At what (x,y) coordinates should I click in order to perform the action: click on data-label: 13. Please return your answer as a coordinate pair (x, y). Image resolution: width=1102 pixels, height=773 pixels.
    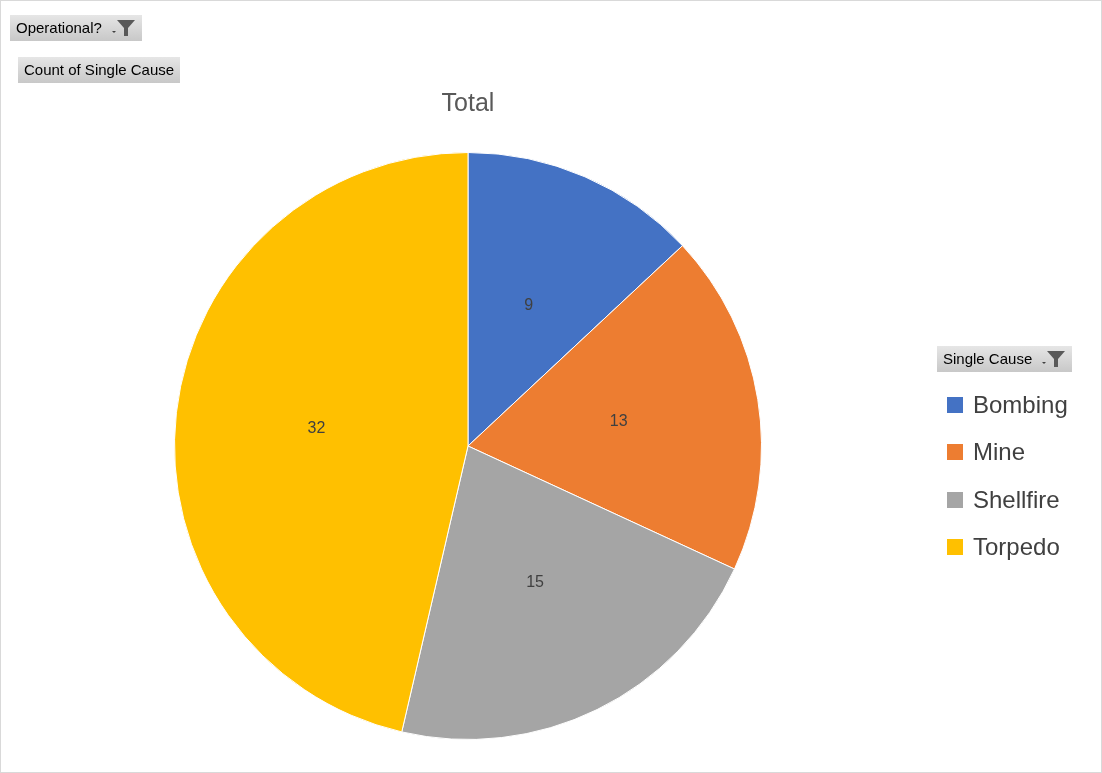
    Looking at the image, I should click on (618, 421).